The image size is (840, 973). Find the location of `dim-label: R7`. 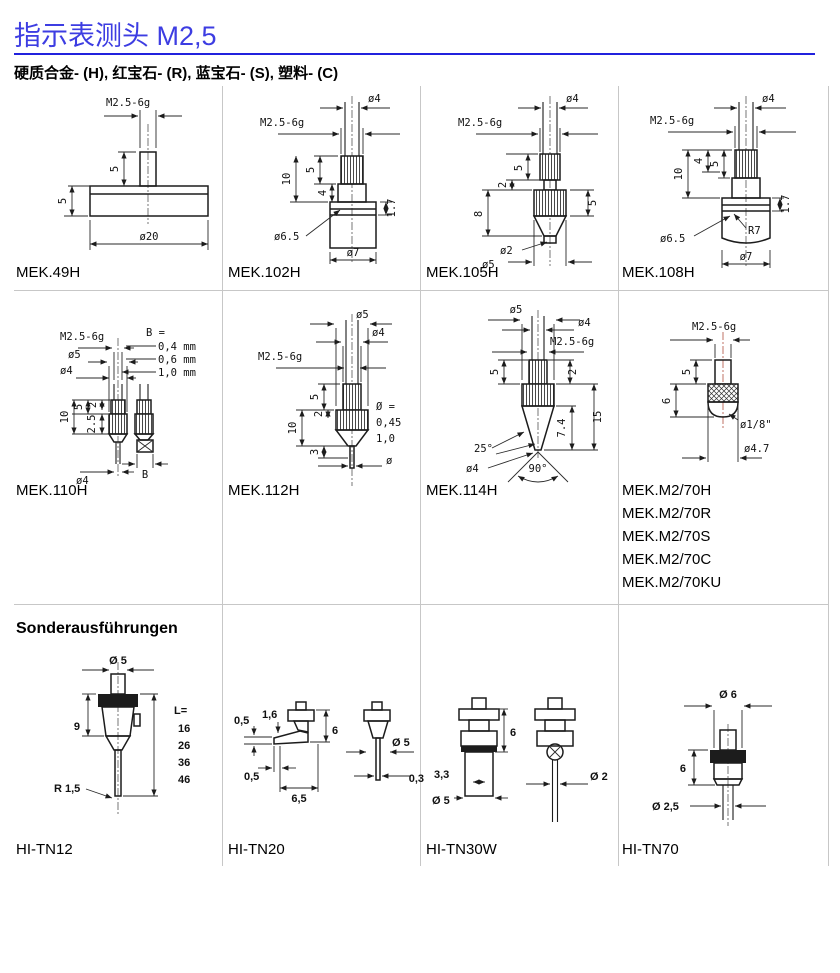

dim-label: R7 is located at coordinates (754, 231).